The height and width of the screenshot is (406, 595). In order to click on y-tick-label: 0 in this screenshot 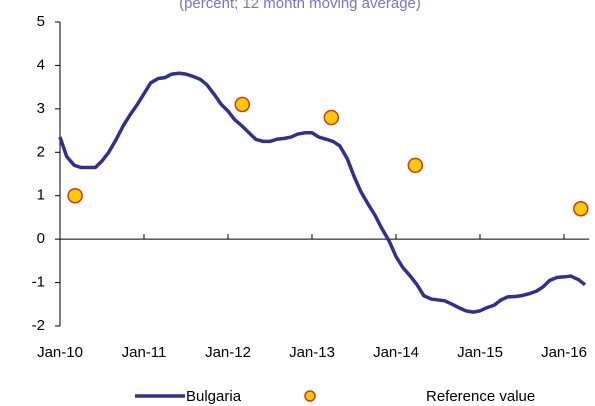, I will do `click(41, 238)`.